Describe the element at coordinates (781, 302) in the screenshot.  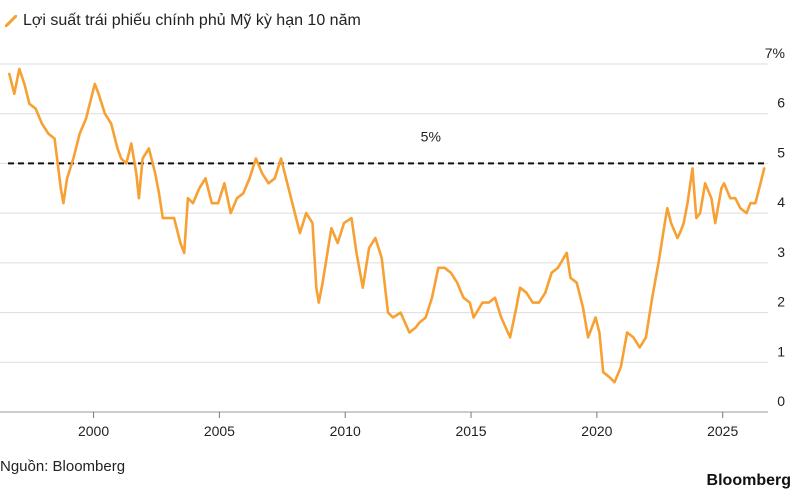
I see `y-tick-label: 2` at that location.